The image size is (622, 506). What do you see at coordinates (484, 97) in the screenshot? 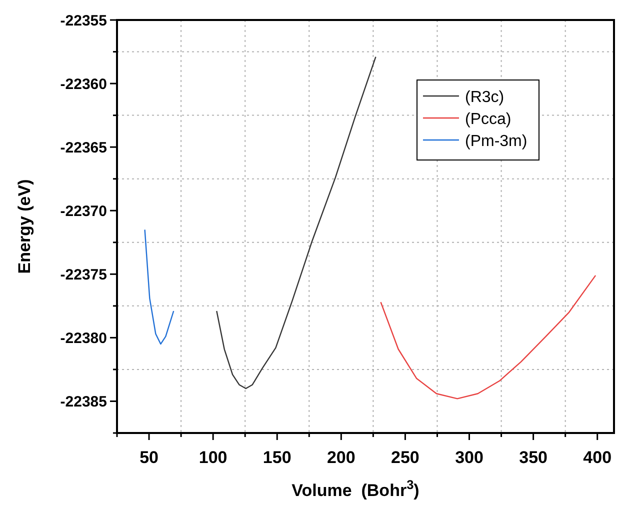
I see `legend-label: (R3c)` at bounding box center [484, 97].